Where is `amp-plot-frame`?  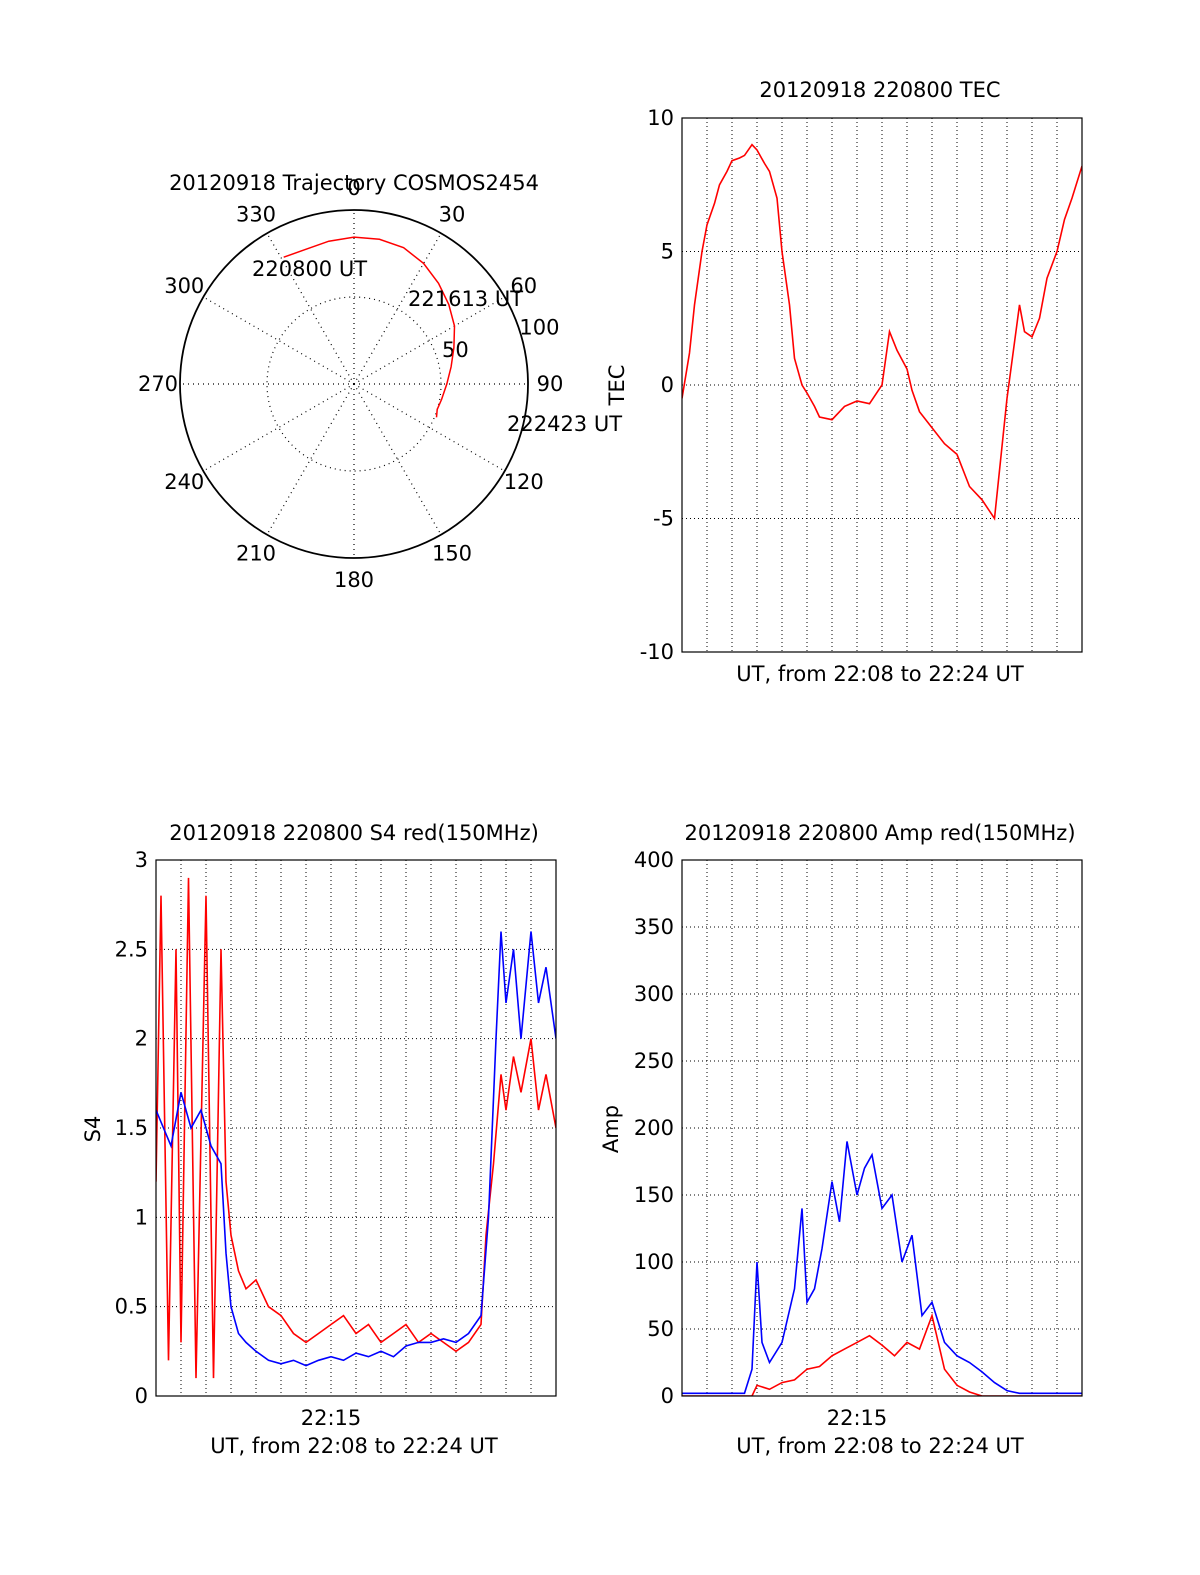 amp-plot-frame is located at coordinates (882, 1128).